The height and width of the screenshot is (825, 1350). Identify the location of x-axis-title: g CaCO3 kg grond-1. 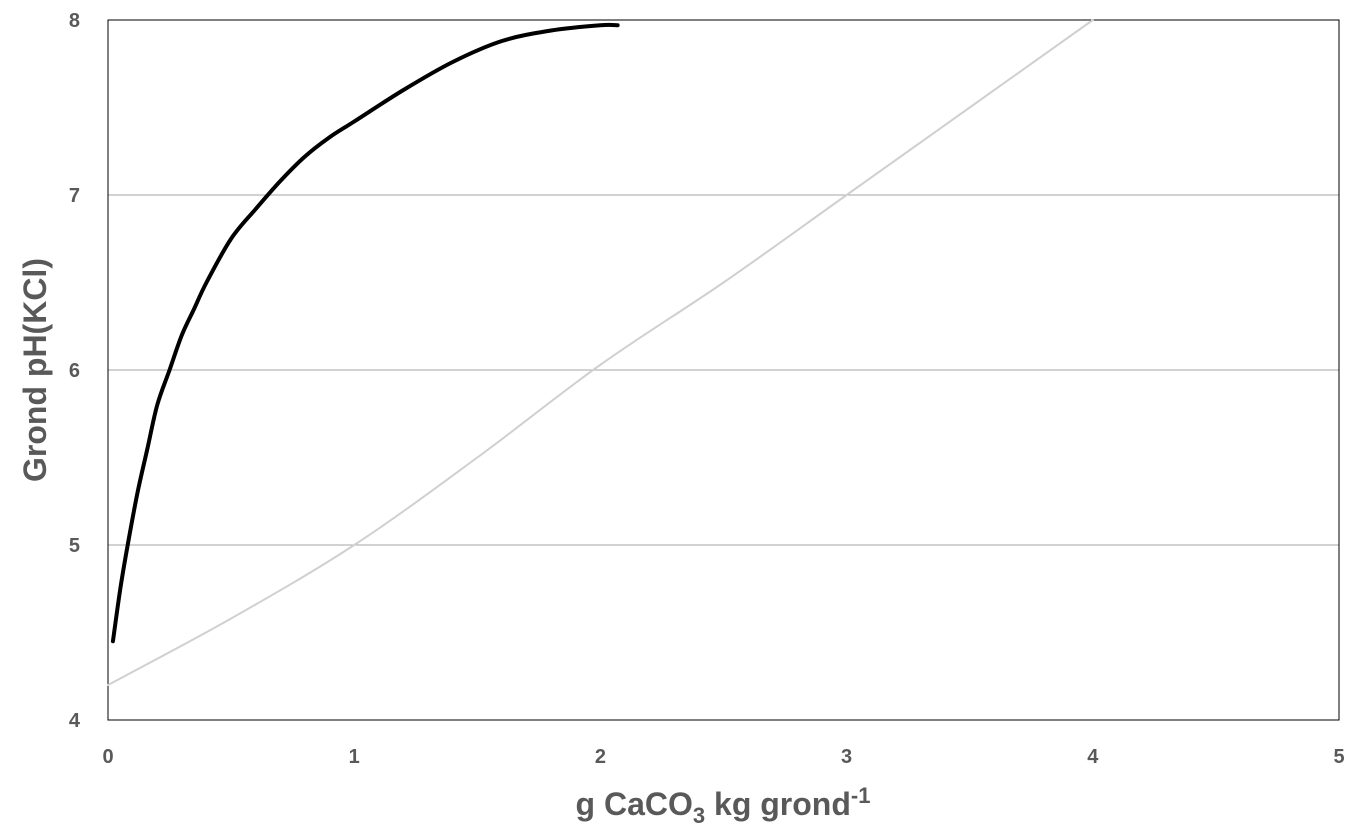
(723, 804).